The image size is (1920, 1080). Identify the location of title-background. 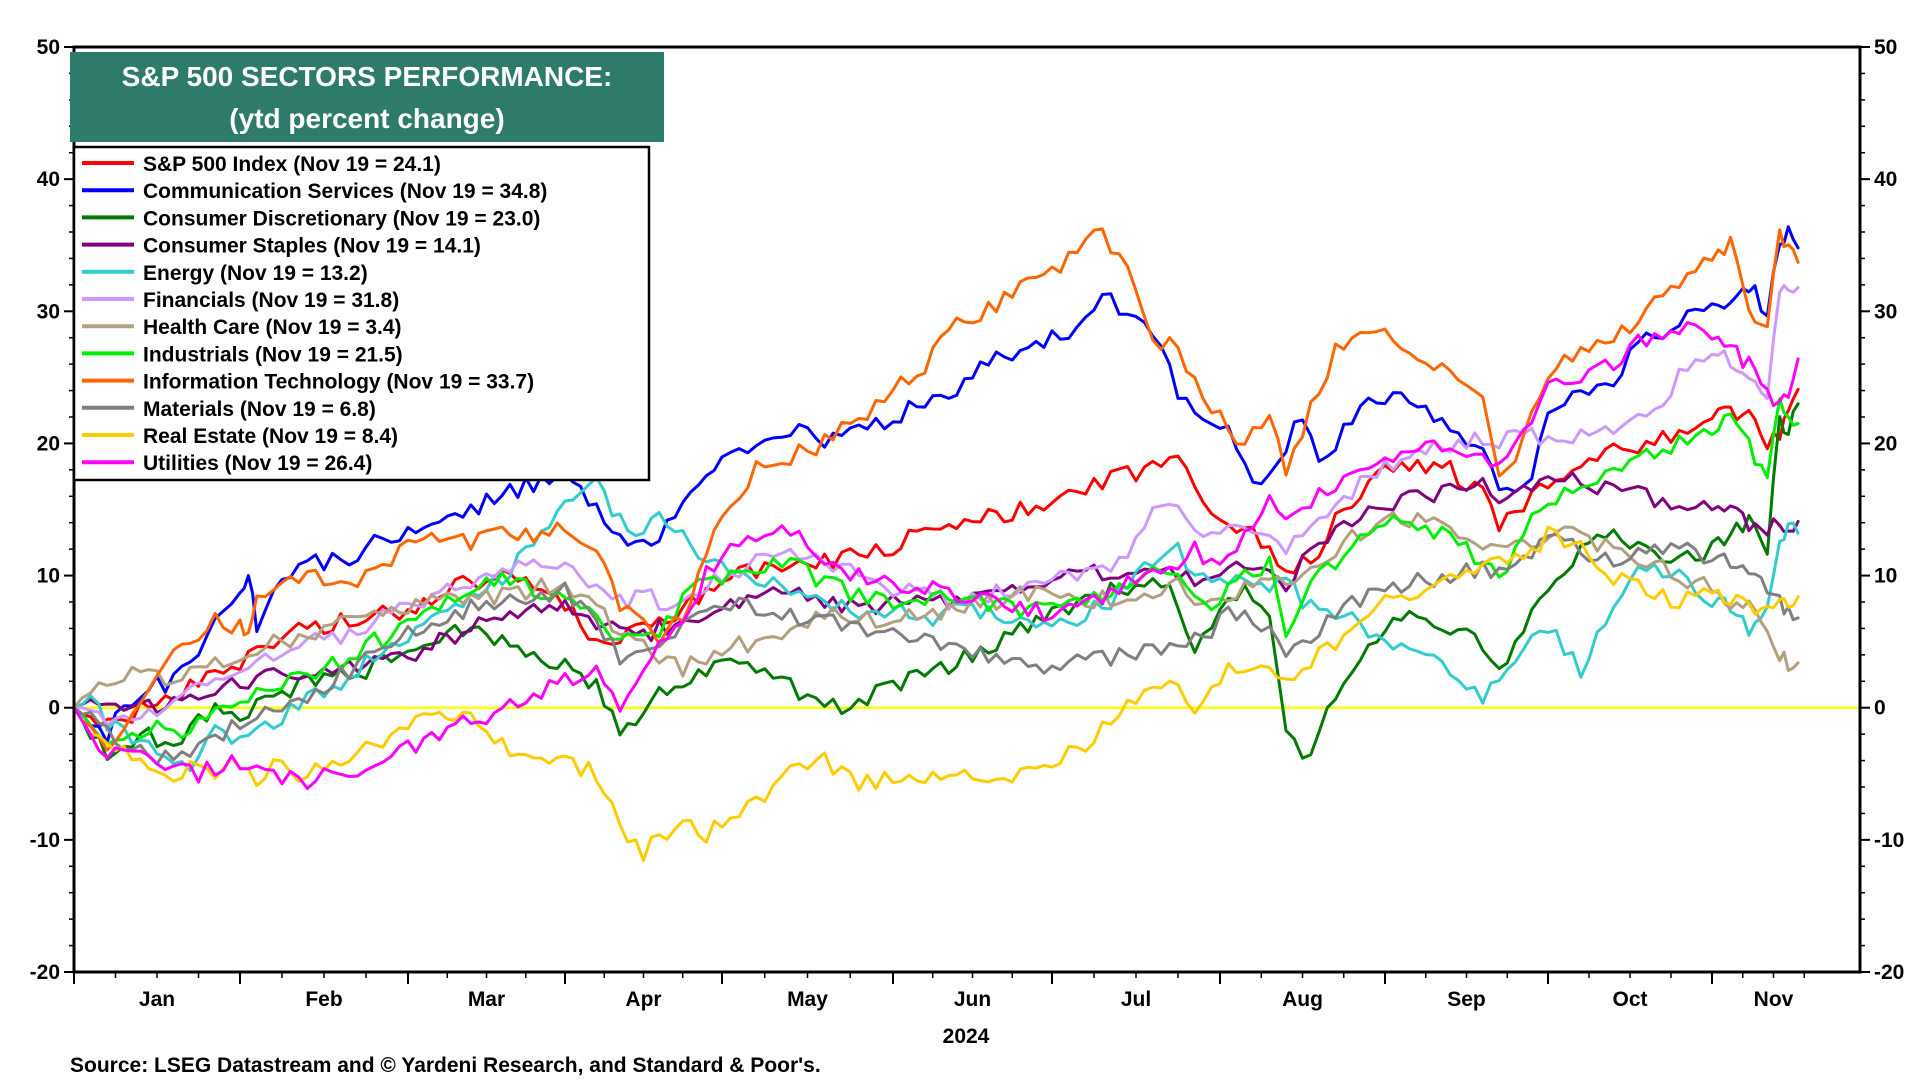
(367, 97).